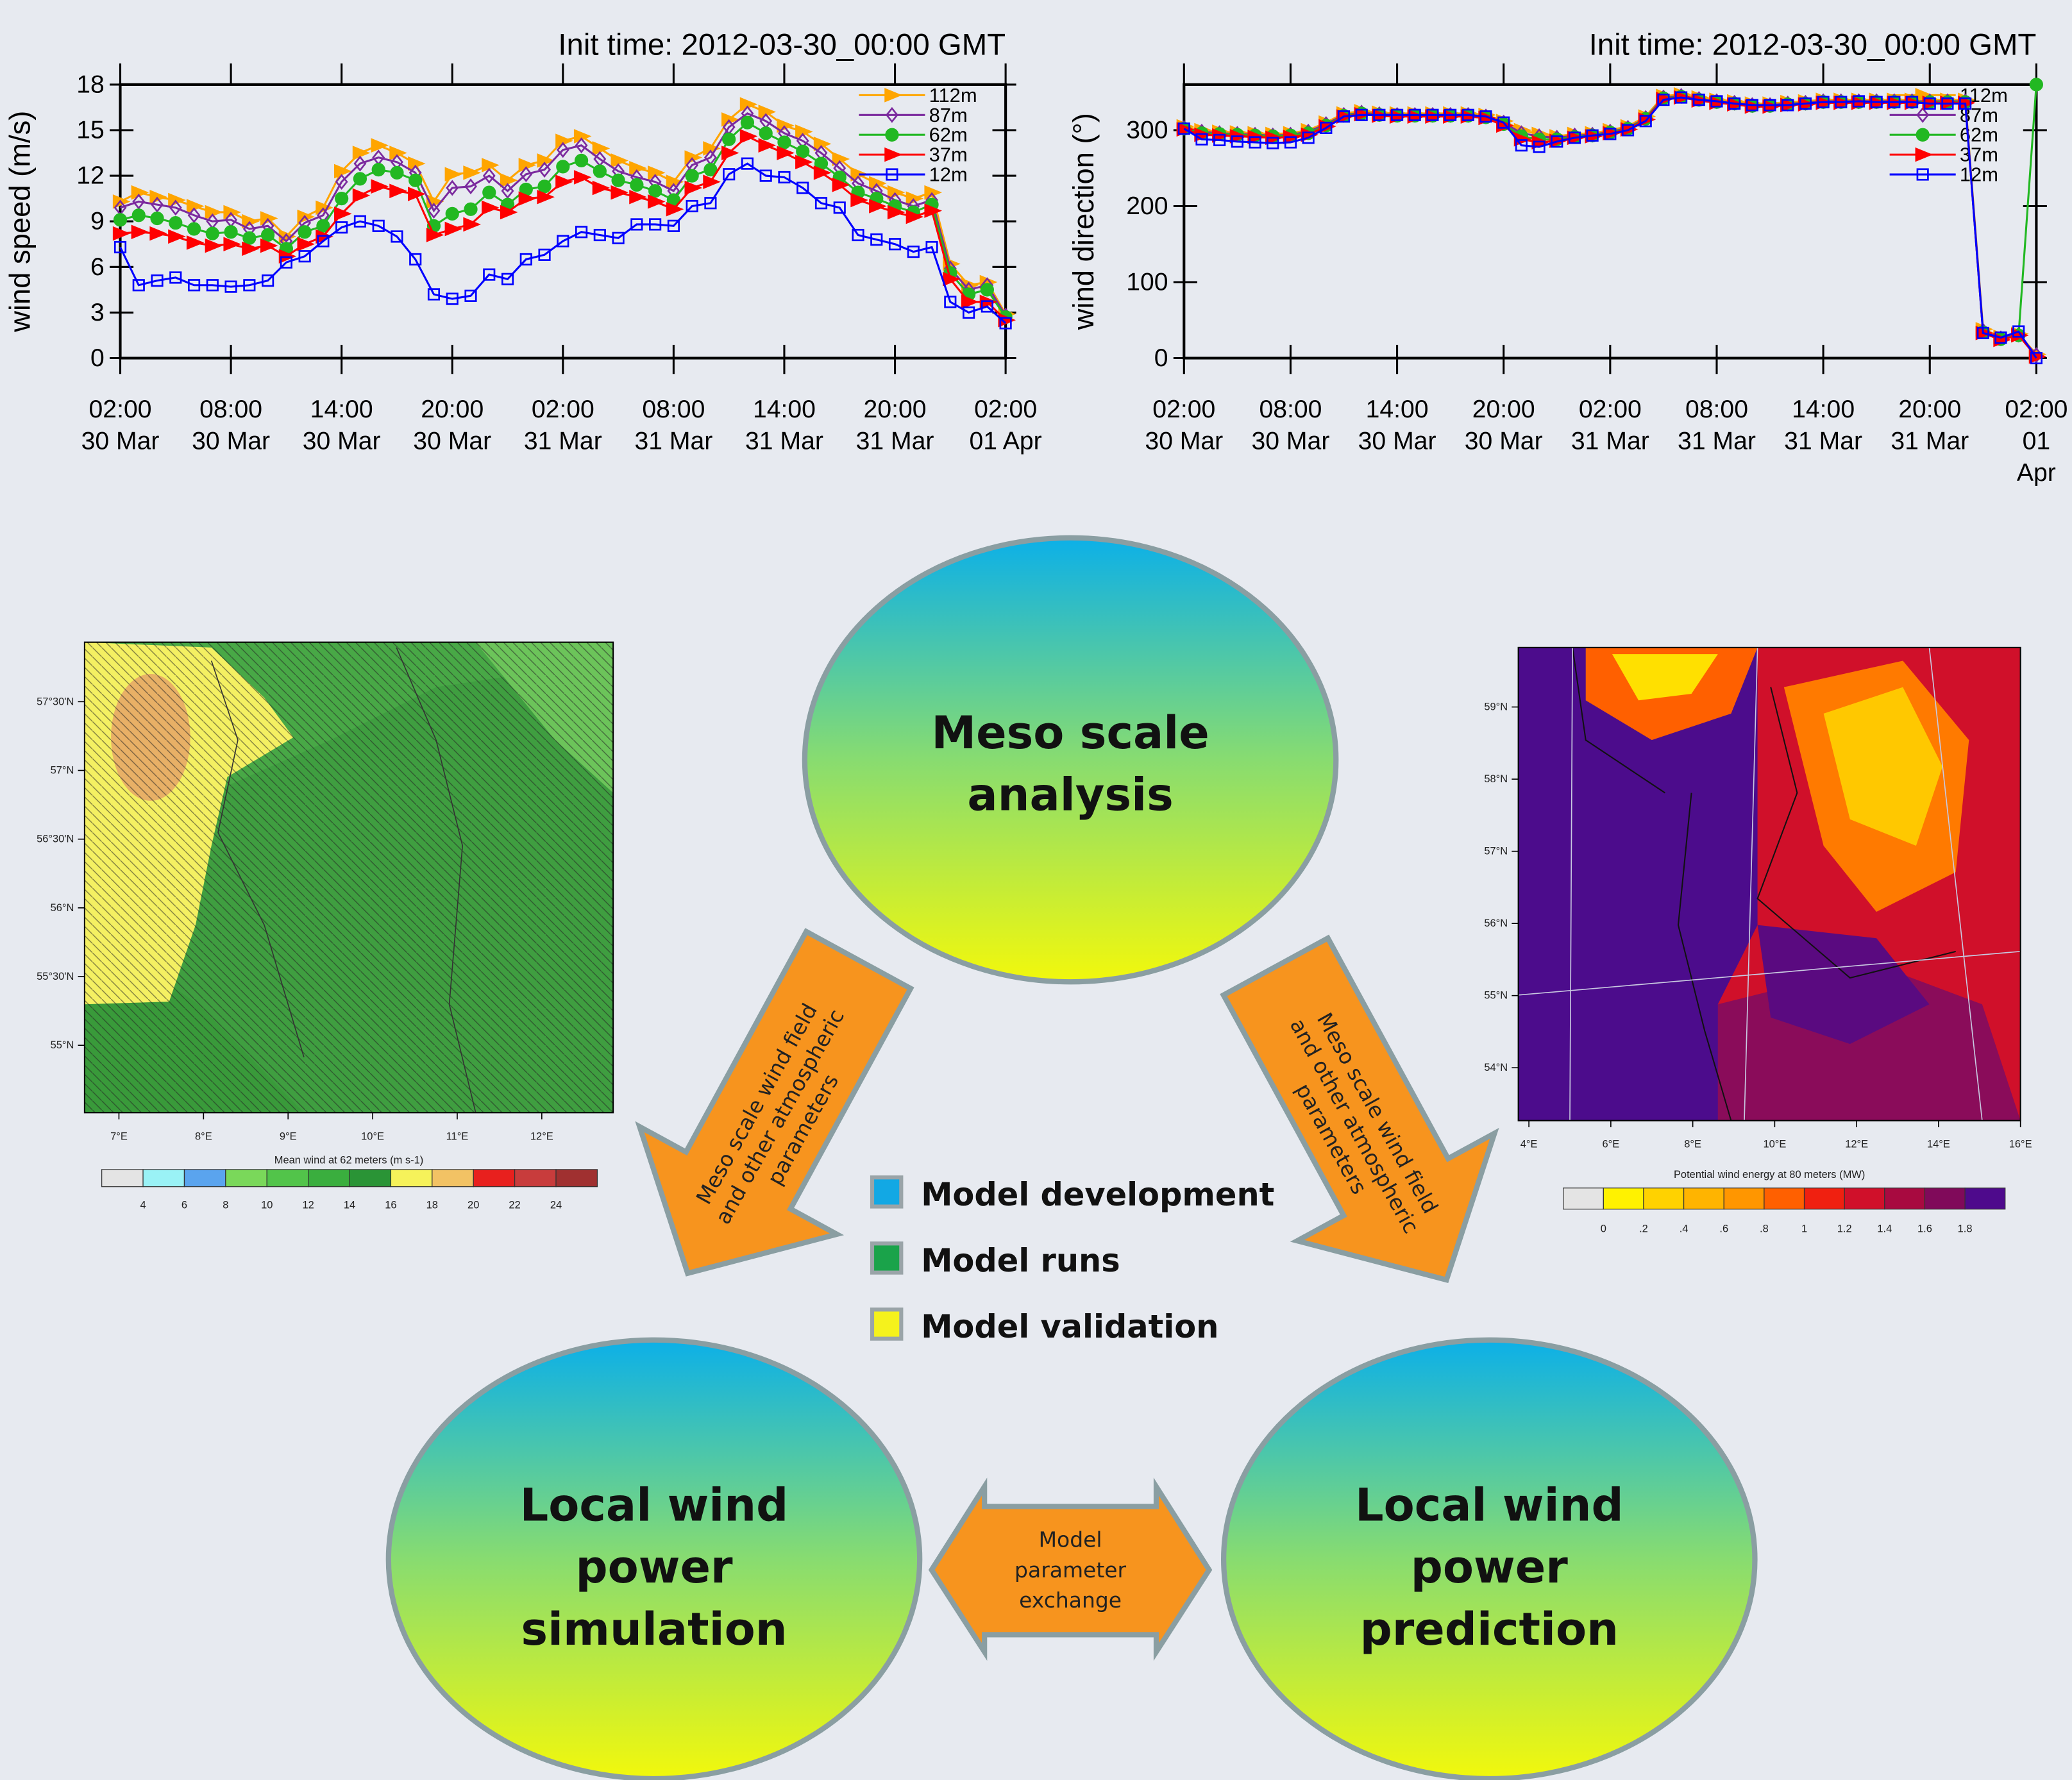 The height and width of the screenshot is (1780, 2072). Describe the element at coordinates (90, 130) in the screenshot. I see `y-tick-label: 15` at that location.